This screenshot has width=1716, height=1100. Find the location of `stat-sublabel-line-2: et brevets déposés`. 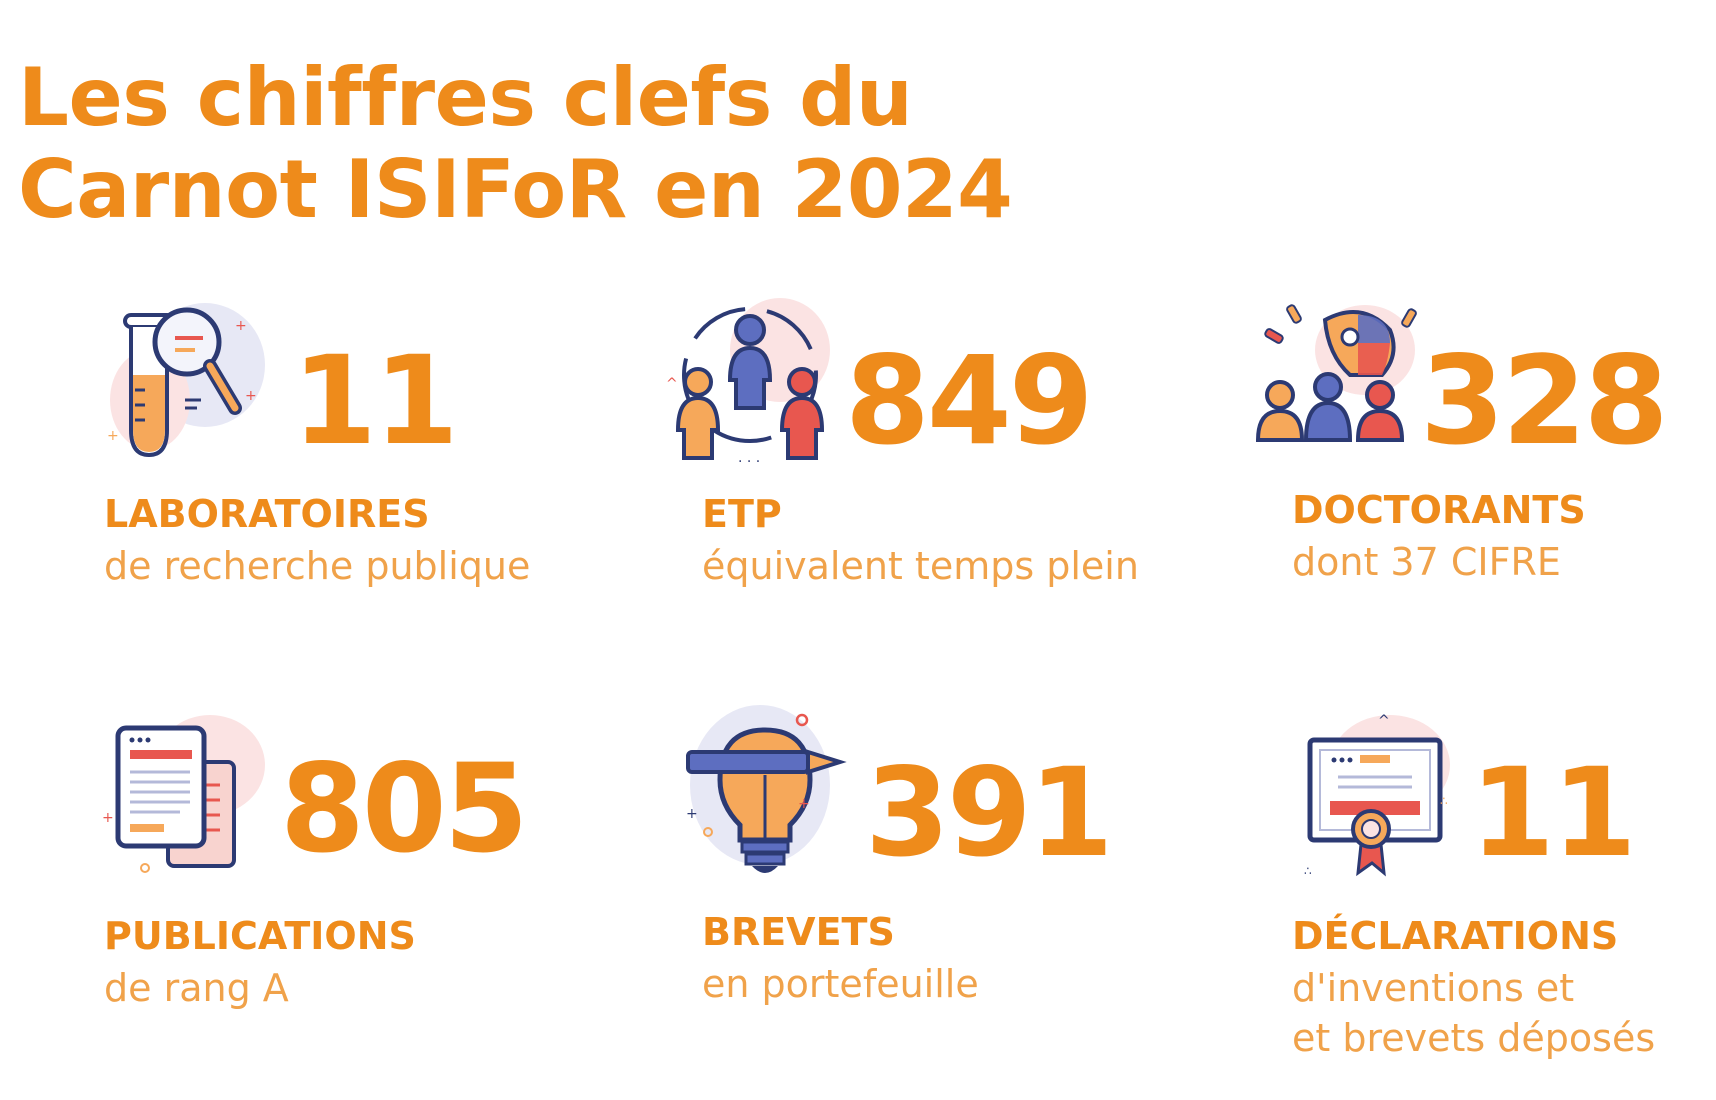

stat-sublabel-line-2: et brevets déposés is located at coordinates (1474, 1038).